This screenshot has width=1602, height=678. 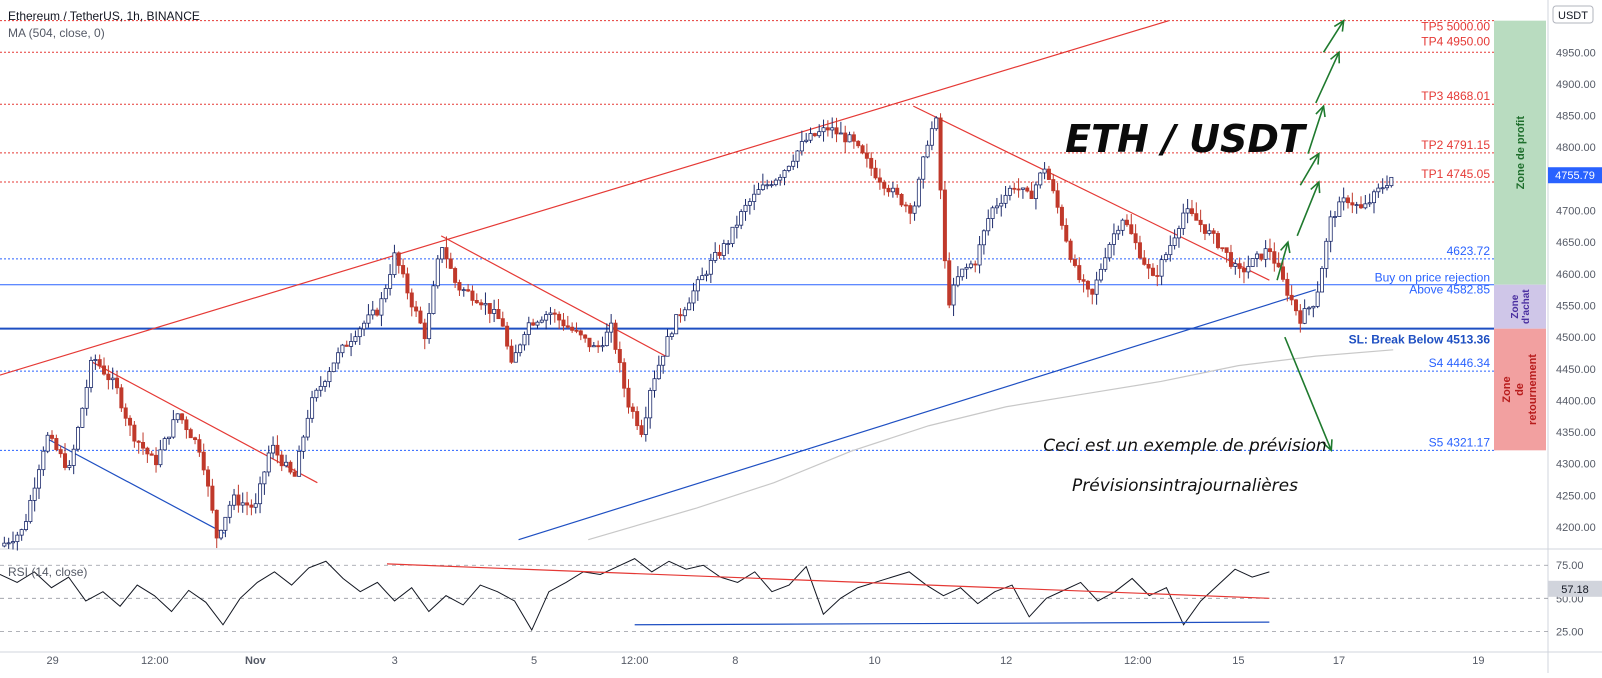 What do you see at coordinates (1455, 174) in the screenshot?
I see `level-label-4: TP1 4745.05` at bounding box center [1455, 174].